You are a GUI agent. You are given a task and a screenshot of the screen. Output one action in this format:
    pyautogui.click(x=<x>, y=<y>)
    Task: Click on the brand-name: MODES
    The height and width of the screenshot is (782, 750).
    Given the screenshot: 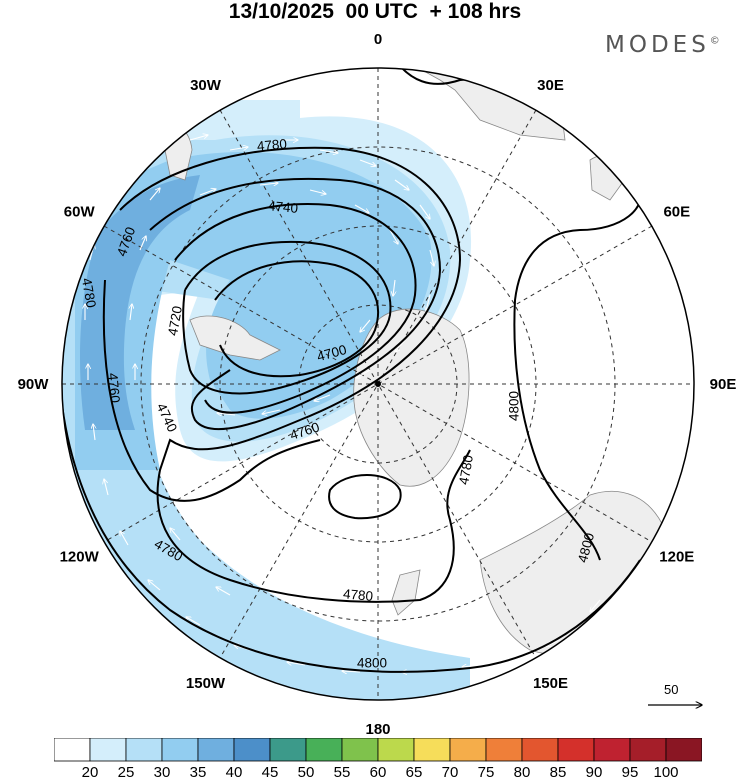 What is the action you would take?
    pyautogui.click(x=657, y=45)
    